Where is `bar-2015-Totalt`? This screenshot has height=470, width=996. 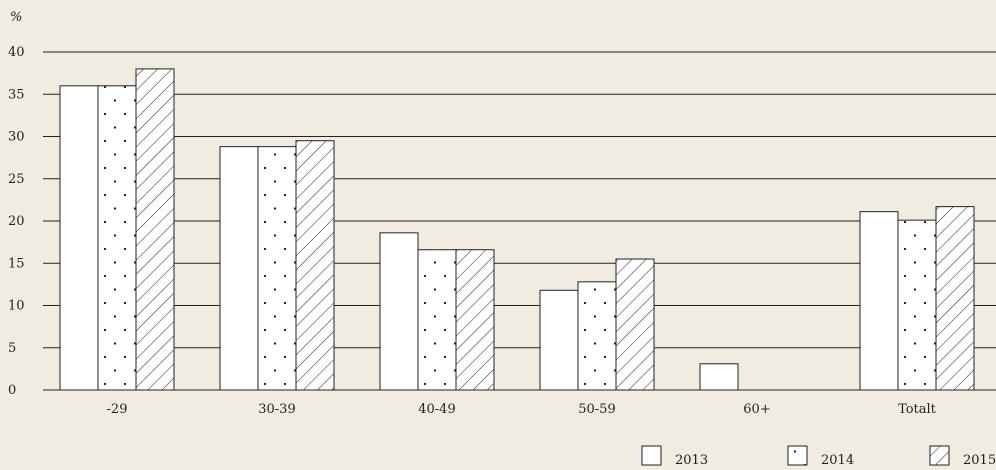 bar-2015-Totalt is located at coordinates (955, 298).